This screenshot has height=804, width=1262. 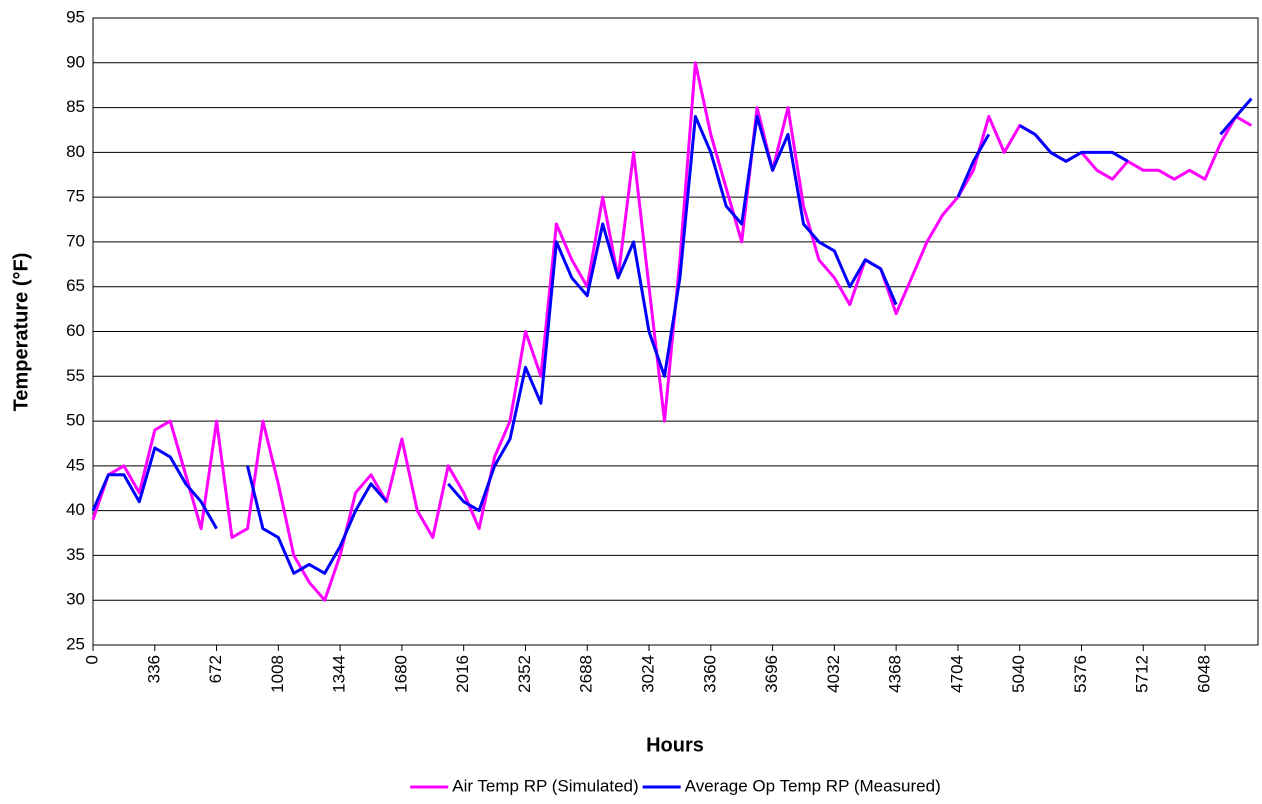 What do you see at coordinates (75, 643) in the screenshot?
I see `y-tick-label: 25` at bounding box center [75, 643].